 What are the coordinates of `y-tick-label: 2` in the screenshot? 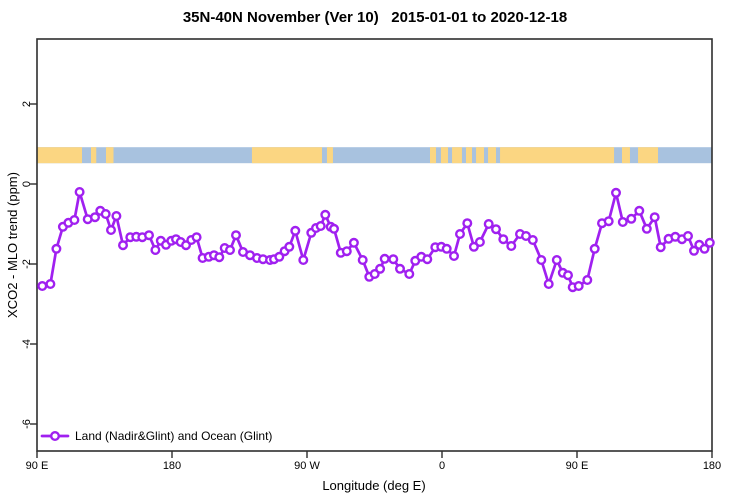 It's located at (27, 104).